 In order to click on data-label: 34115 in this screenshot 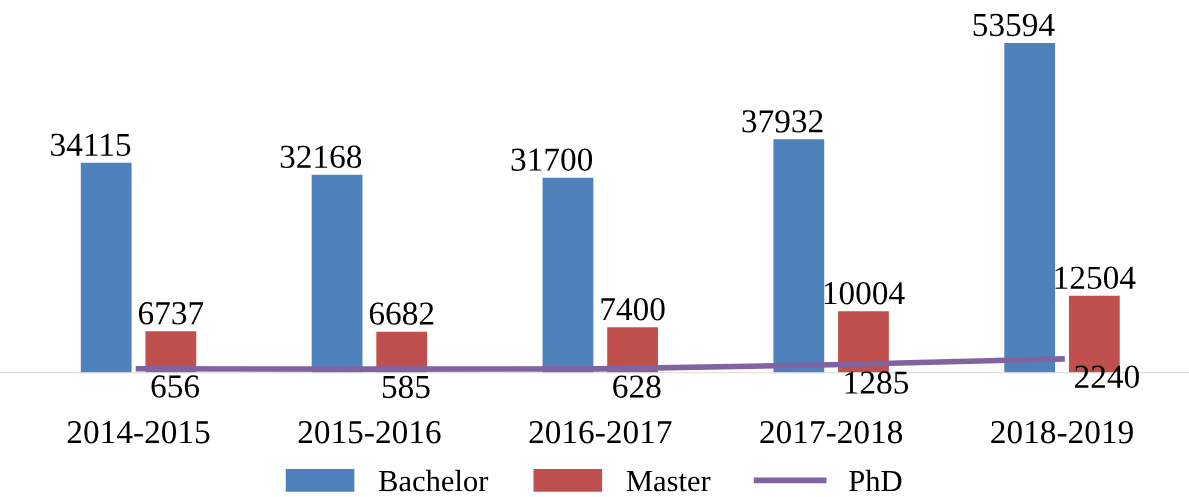, I will do `click(91, 145)`.